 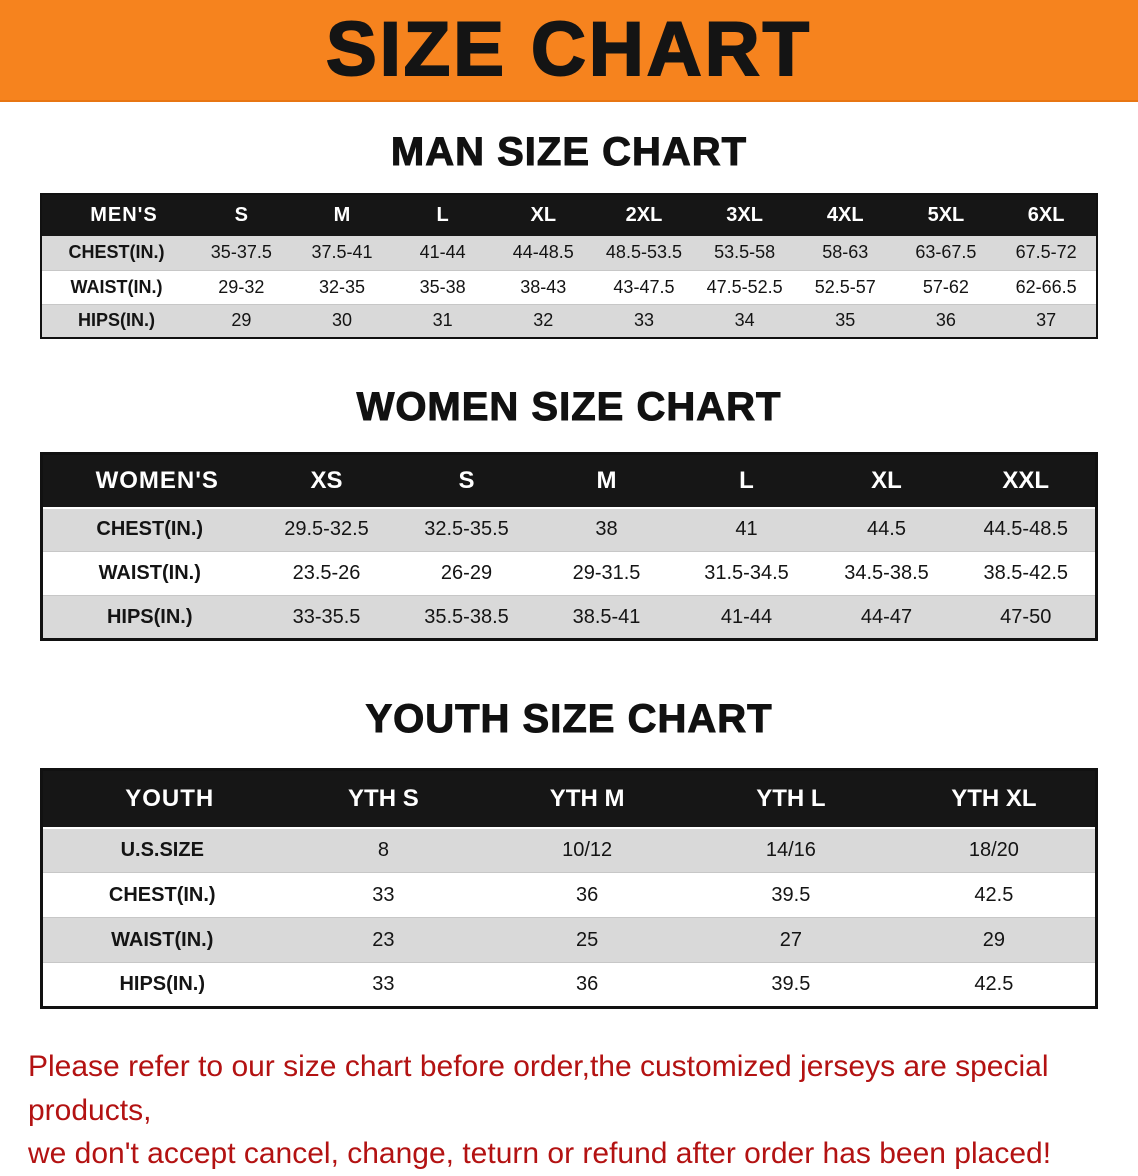 I want to click on table-corner-label: WOMEN'S, so click(x=149, y=481).